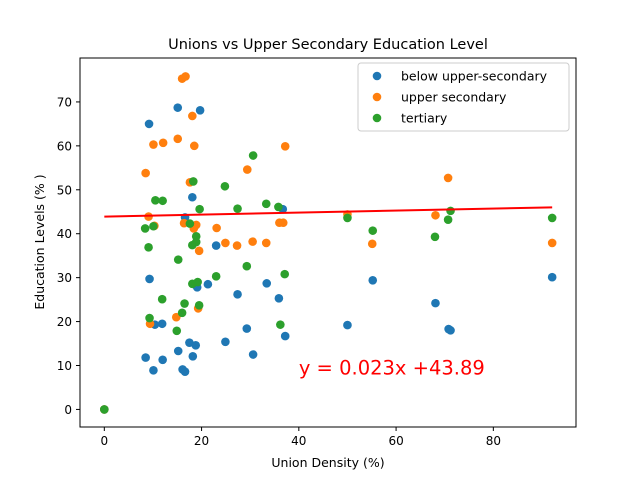 The image size is (640, 484). Describe the element at coordinates (104, 441) in the screenshot. I see `x-tick-label: 0` at that location.